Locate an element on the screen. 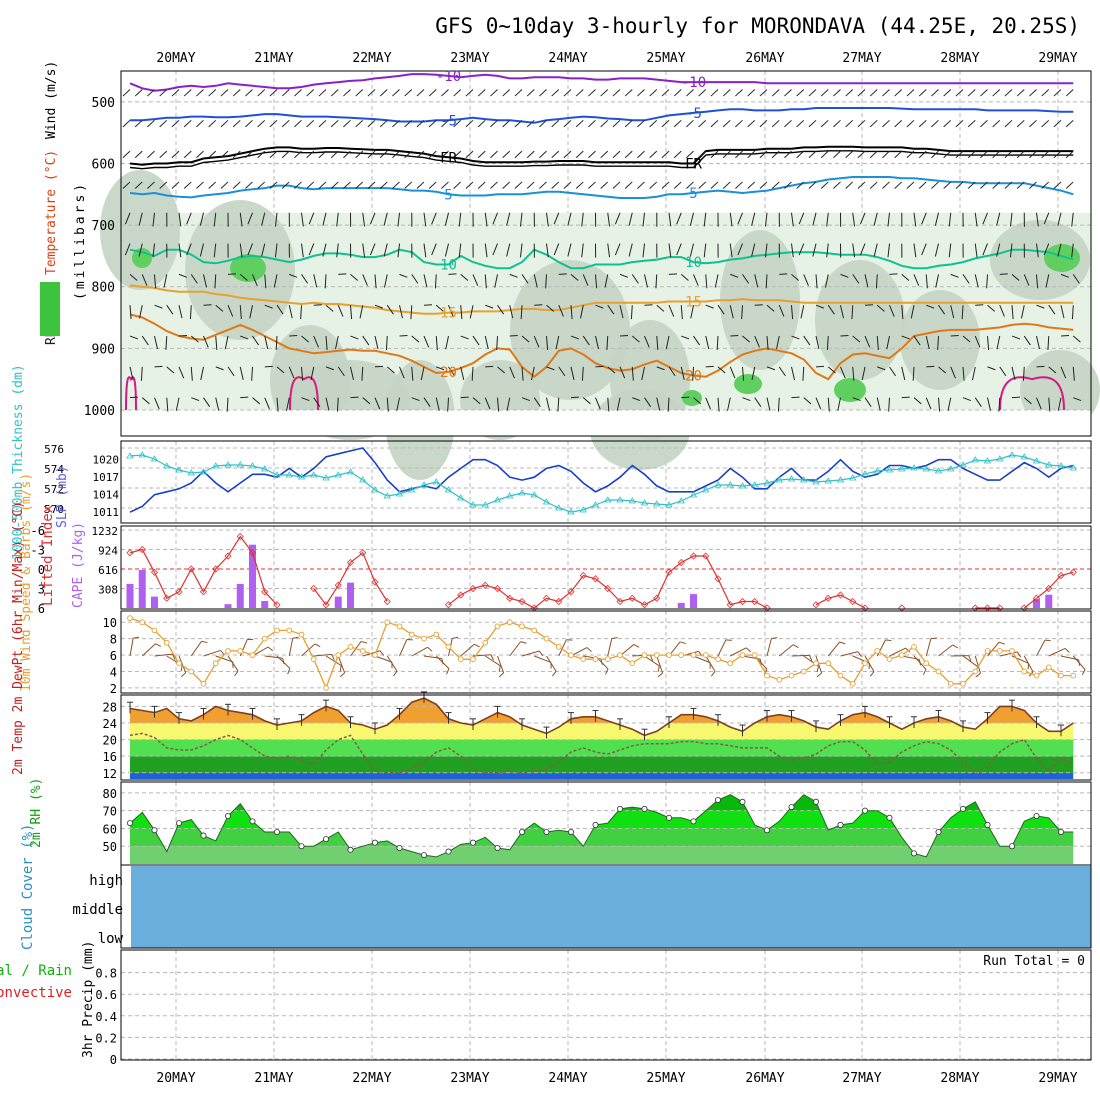 This screenshot has height=1100, width=1100. cape-tick-label: 308 is located at coordinates (108, 590).